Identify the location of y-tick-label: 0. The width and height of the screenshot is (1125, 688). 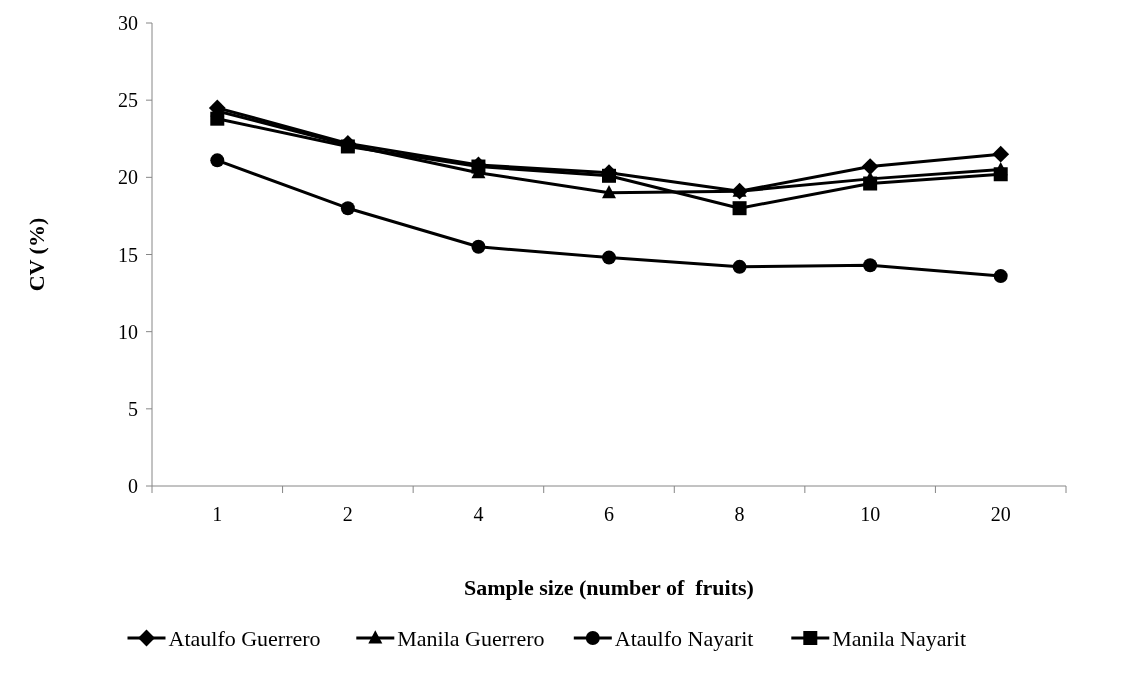
(133, 486).